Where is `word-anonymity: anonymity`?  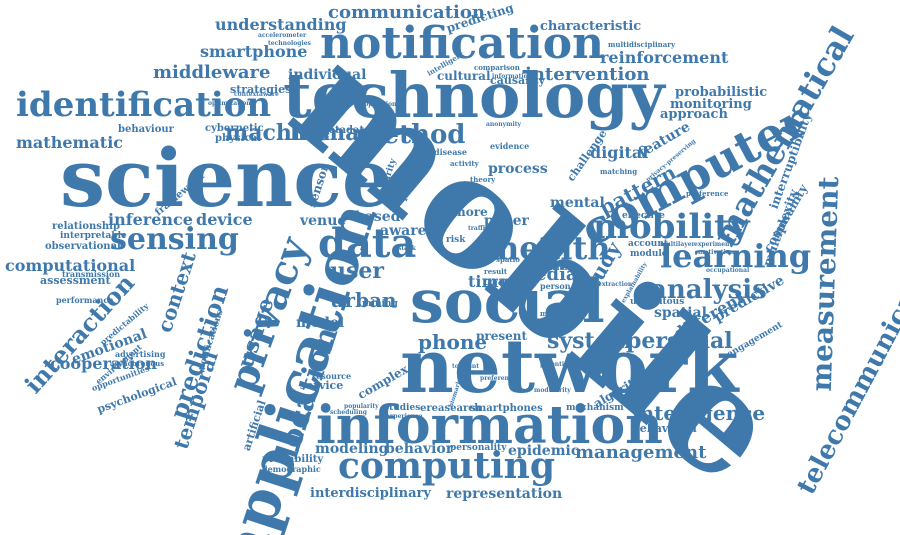
word-anonymity: anonymity is located at coordinates (503, 124).